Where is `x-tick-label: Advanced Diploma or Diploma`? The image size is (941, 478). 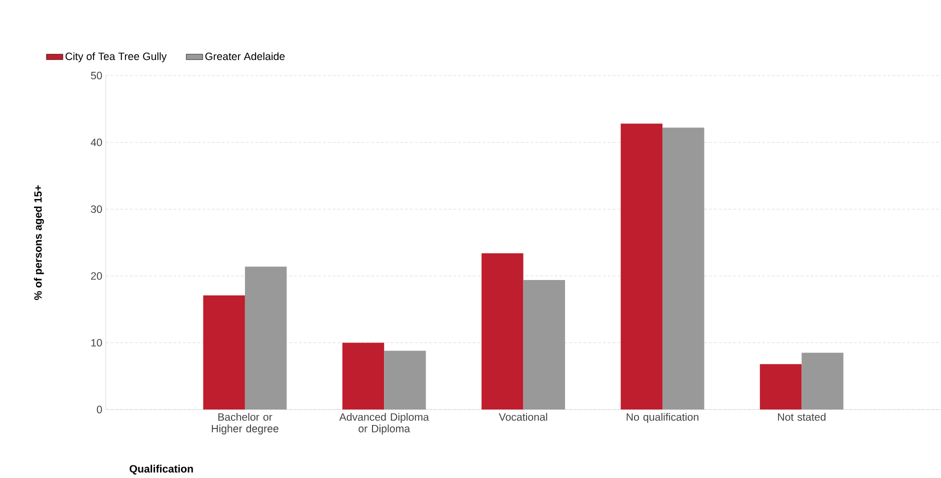
x-tick-label: Advanced Diploma or Diploma is located at coordinates (384, 424).